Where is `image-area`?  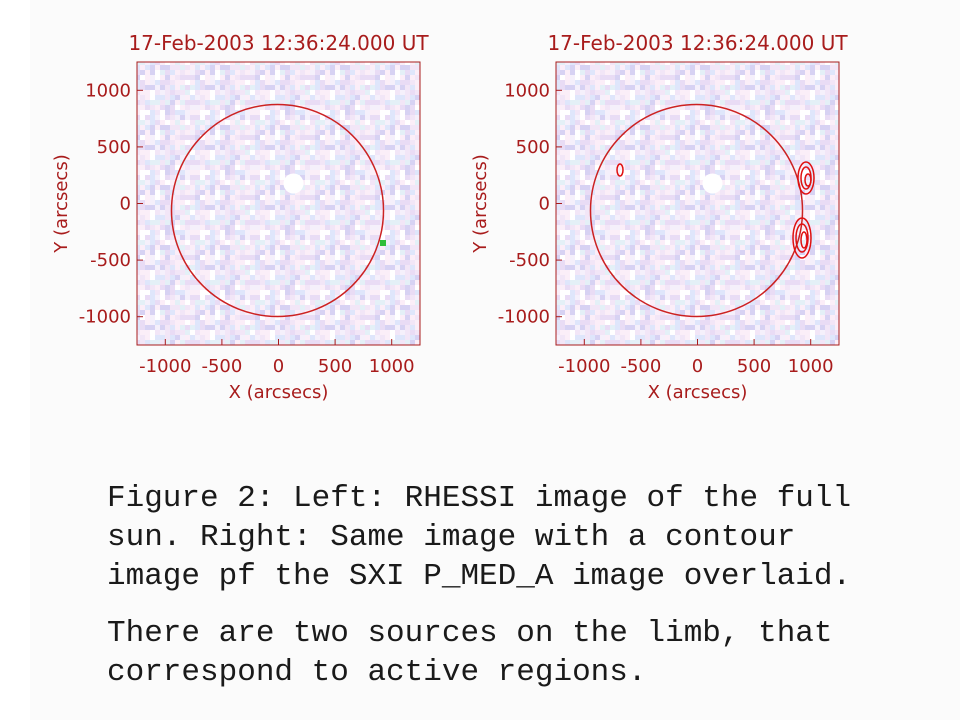
image-area is located at coordinates (278, 203).